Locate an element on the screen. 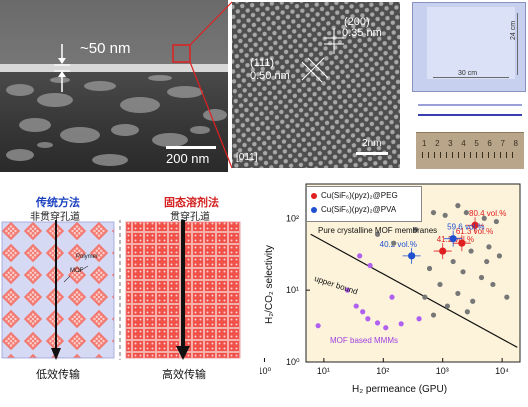 This screenshot has width=528, height=407. legend-label-peg: Cu(SiF₆)(pyz)₂@PEG is located at coordinates (359, 195).